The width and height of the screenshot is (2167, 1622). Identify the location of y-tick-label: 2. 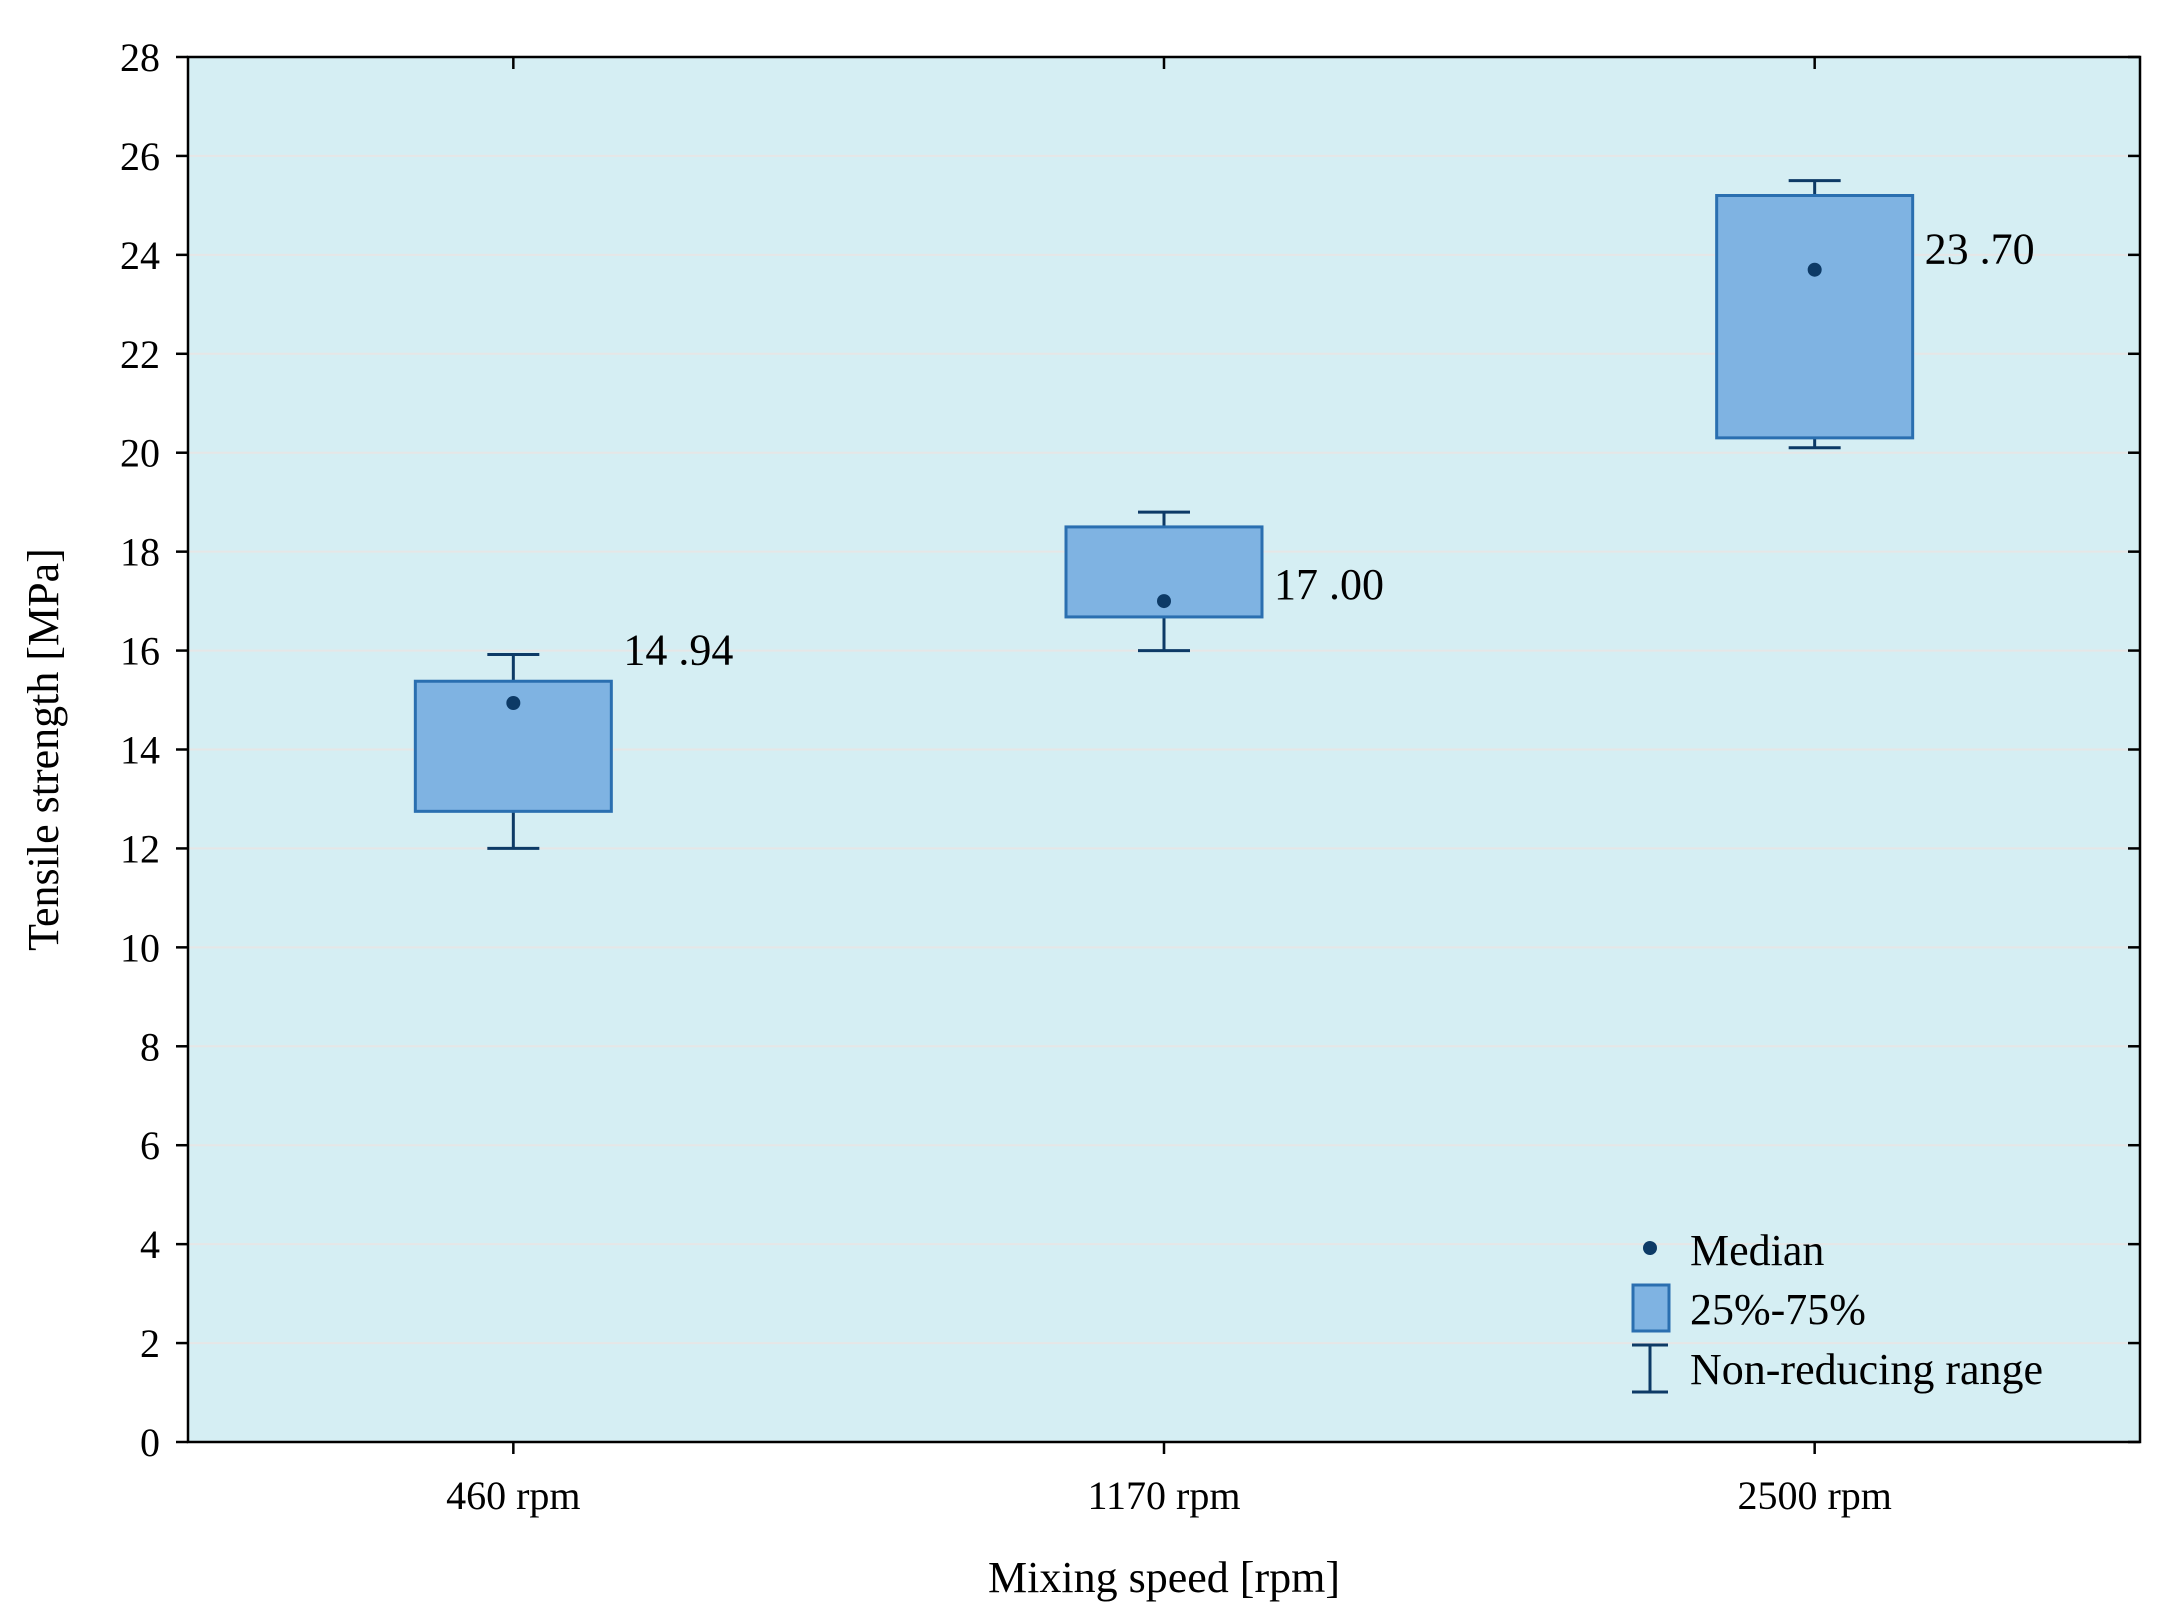
(150, 1343).